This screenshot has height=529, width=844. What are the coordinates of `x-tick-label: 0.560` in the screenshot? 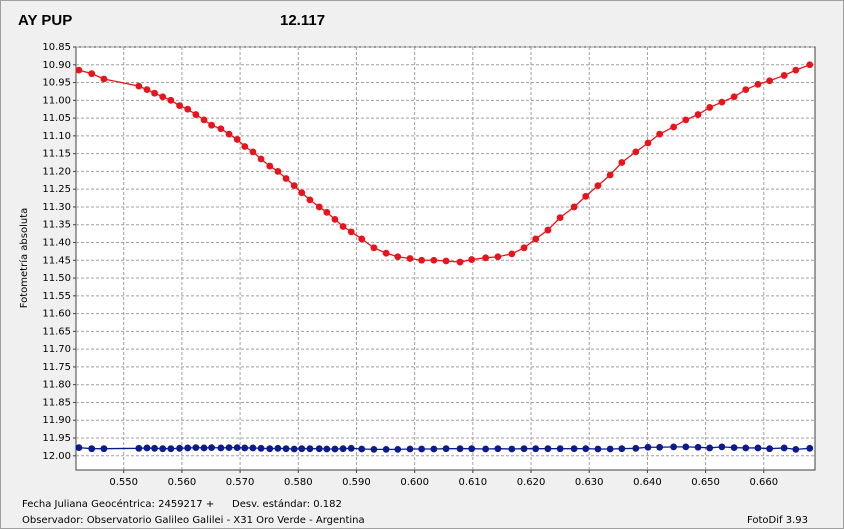 It's located at (182, 482).